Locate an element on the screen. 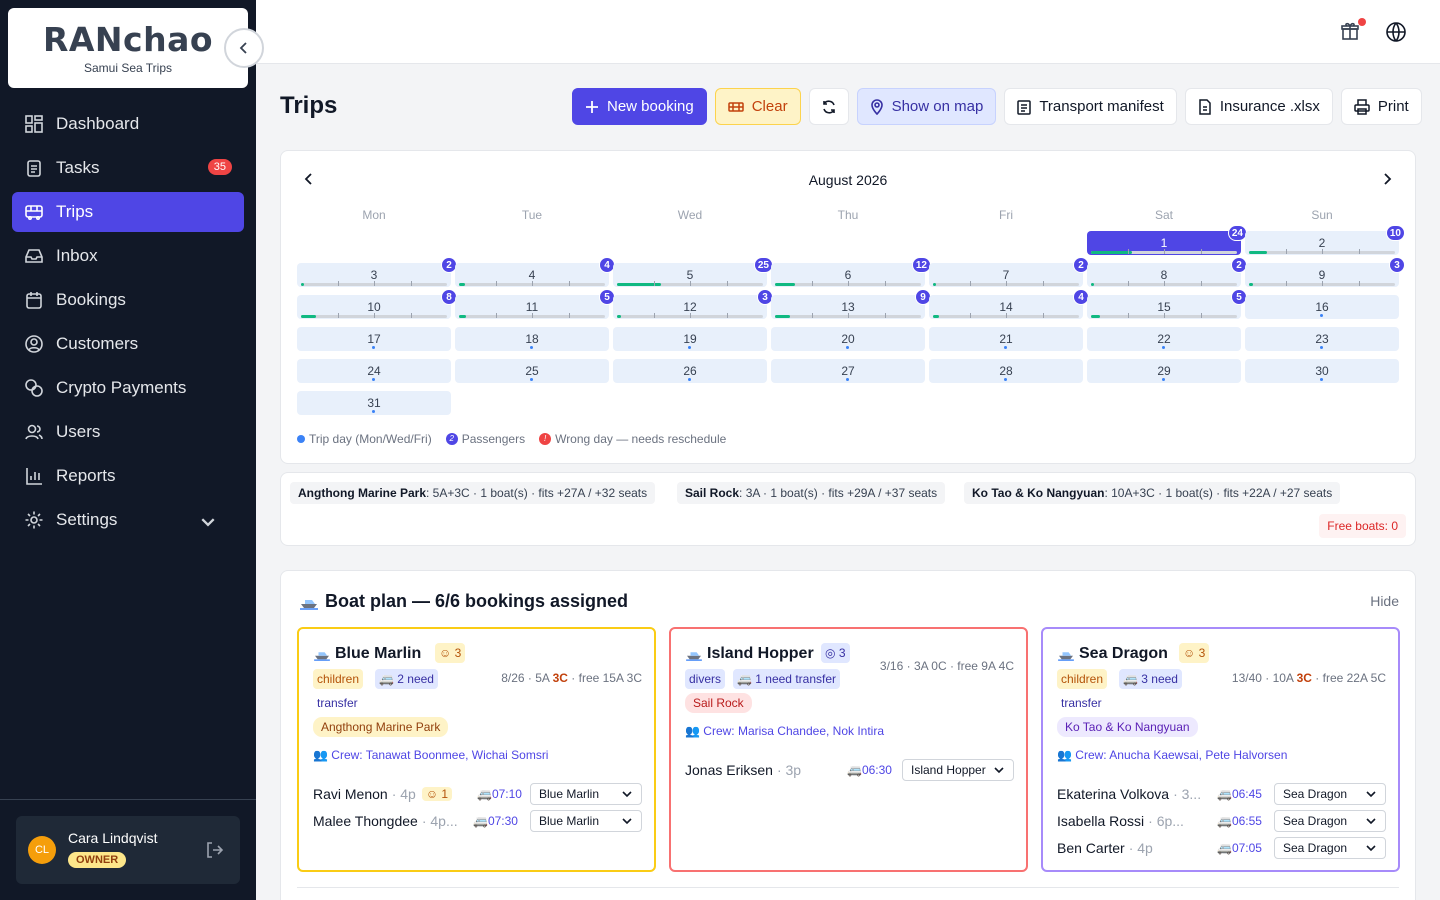  sidebar-item-customers: Customers is located at coordinates (128, 344).